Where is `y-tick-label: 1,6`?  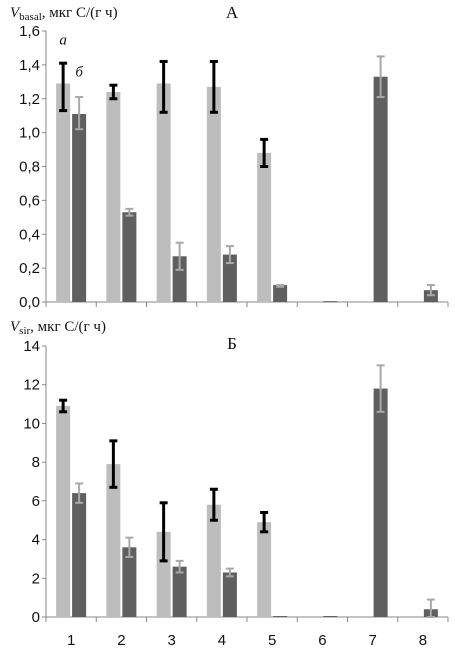
y-tick-label: 1,6 is located at coordinates (29, 31).